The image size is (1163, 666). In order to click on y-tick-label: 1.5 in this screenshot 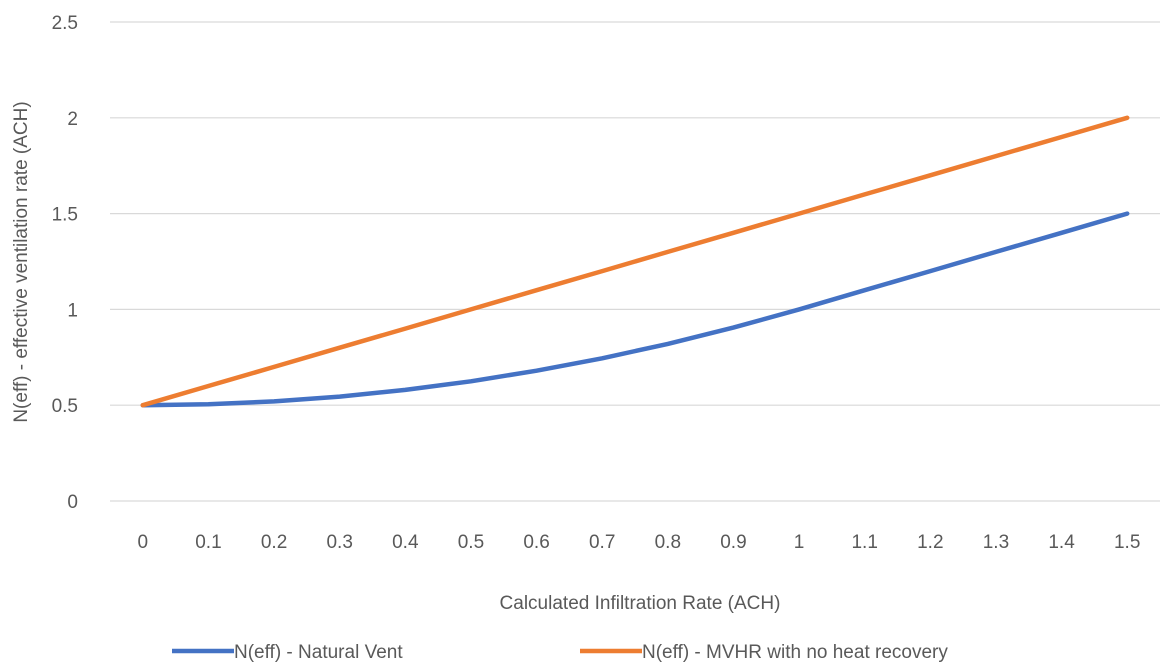, I will do `click(65, 215)`.